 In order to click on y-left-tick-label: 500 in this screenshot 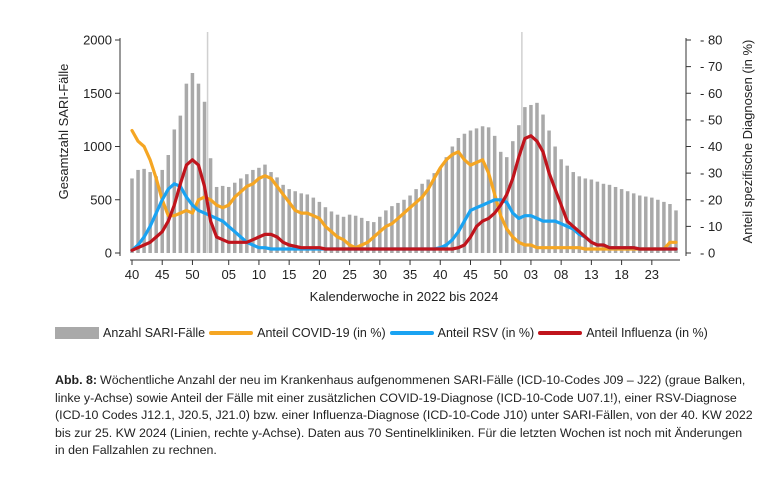, I will do `click(101, 199)`.